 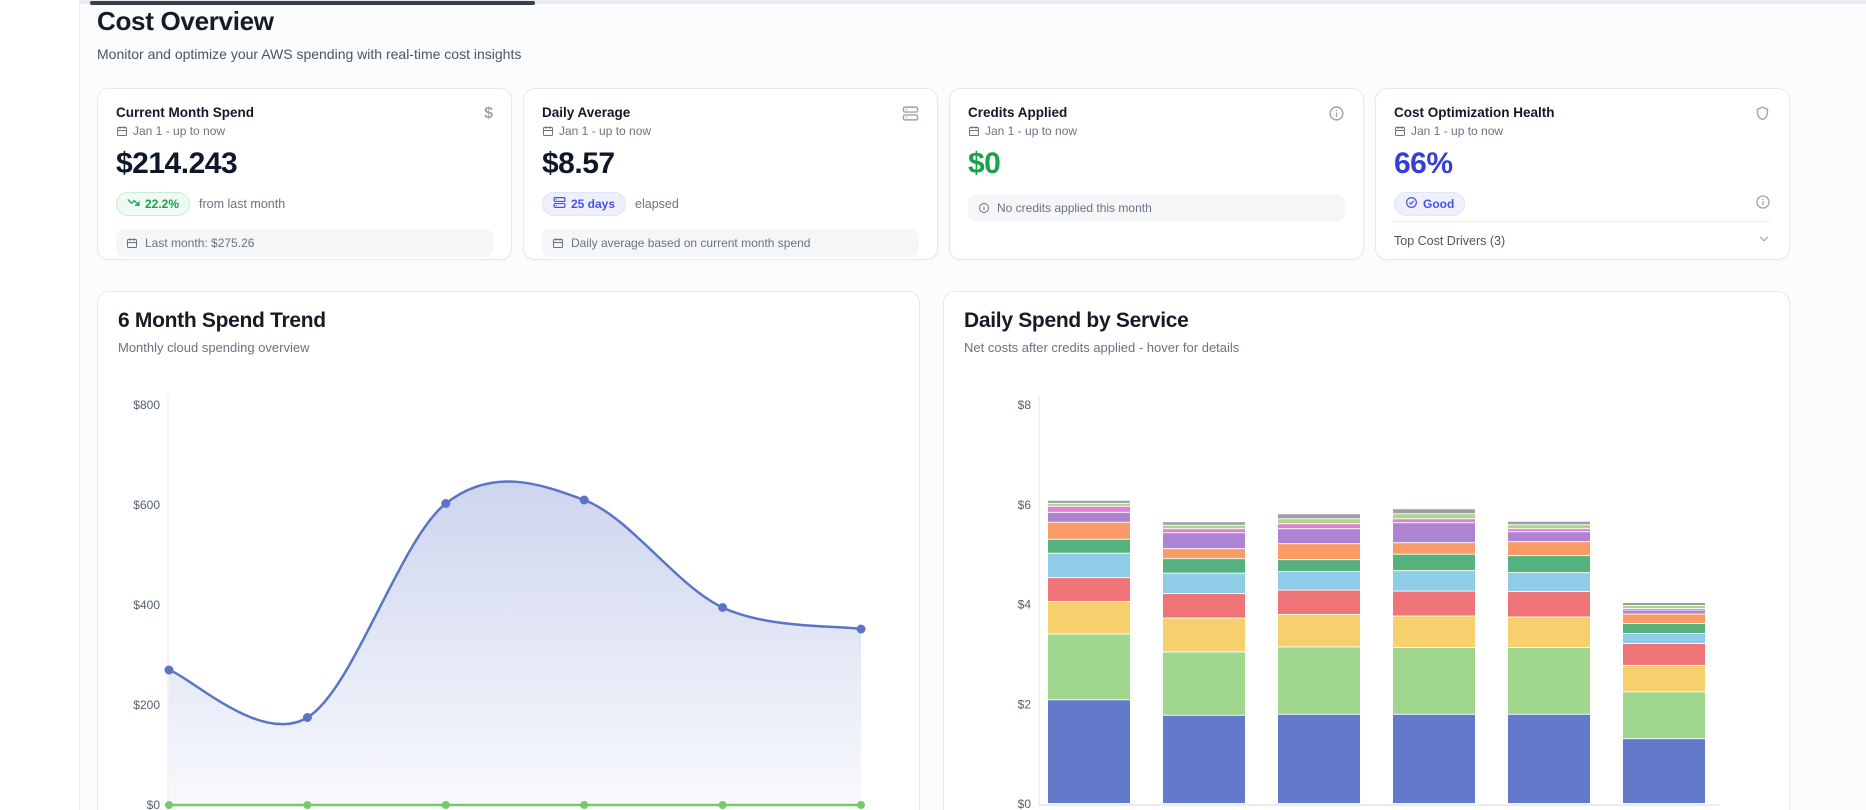 I want to click on trend-badge: 22.2%, so click(x=153, y=204).